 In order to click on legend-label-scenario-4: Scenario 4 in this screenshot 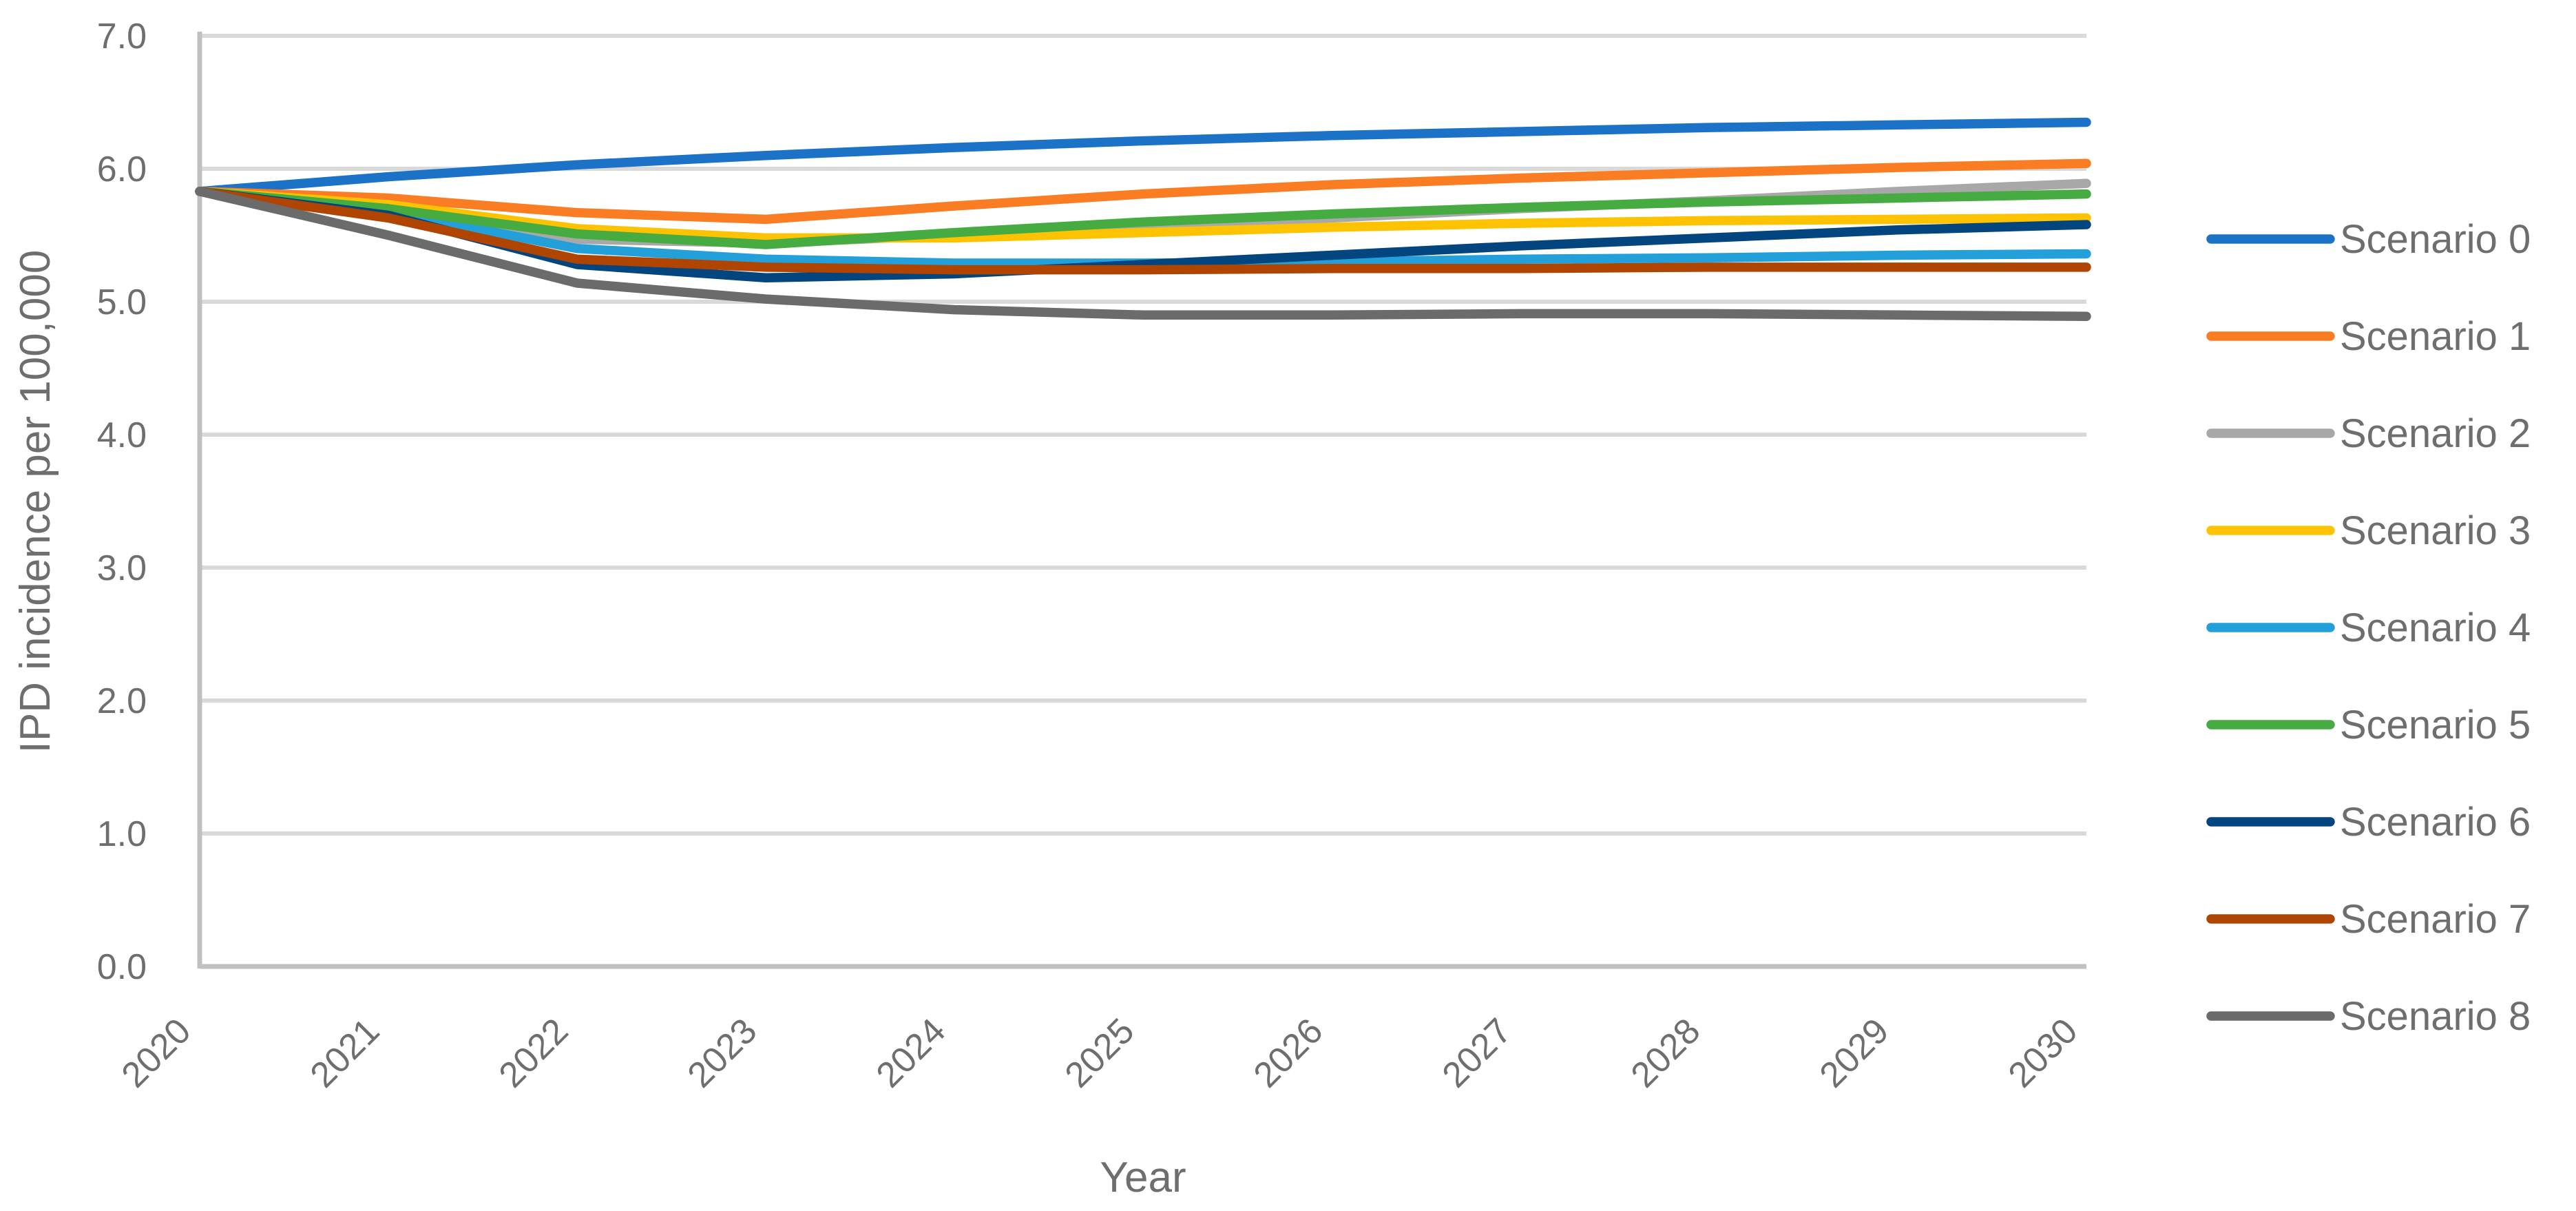, I will do `click(2435, 628)`.